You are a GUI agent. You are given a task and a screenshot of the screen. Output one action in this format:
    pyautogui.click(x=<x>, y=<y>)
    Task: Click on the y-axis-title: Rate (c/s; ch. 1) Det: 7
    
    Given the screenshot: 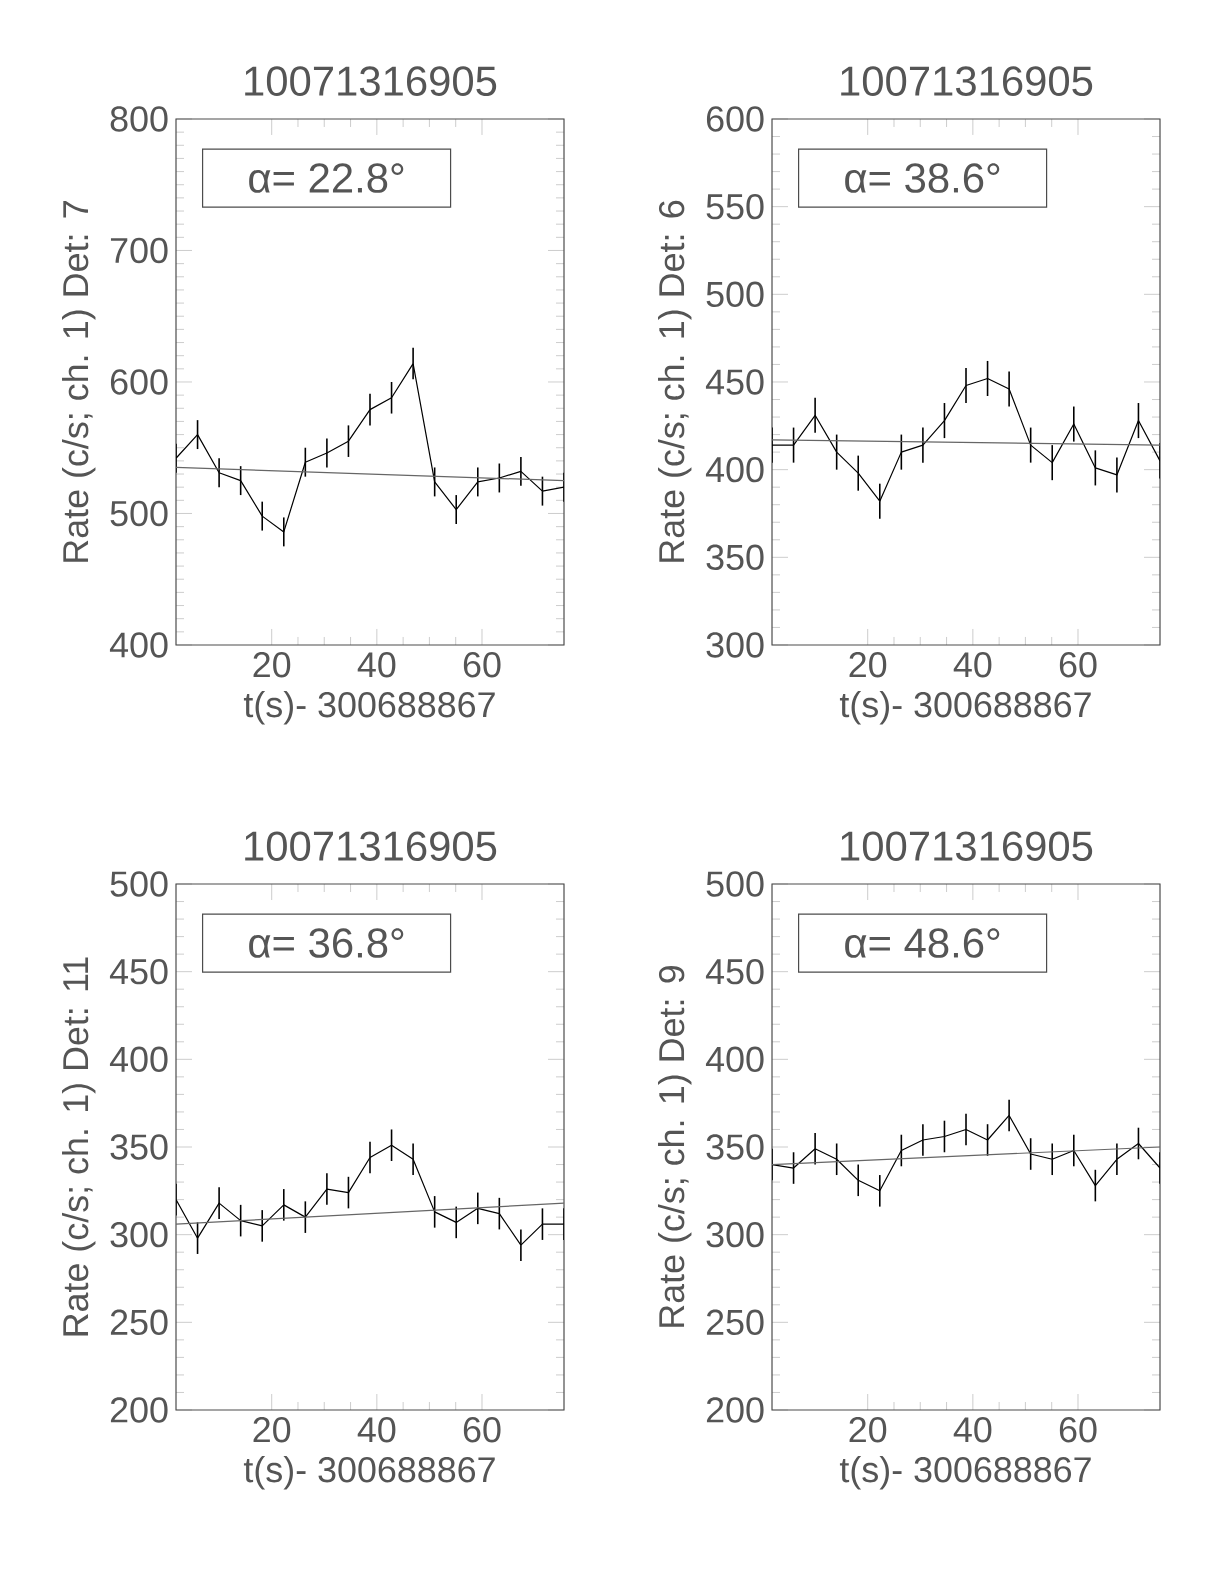 What is the action you would take?
    pyautogui.click(x=79, y=381)
    